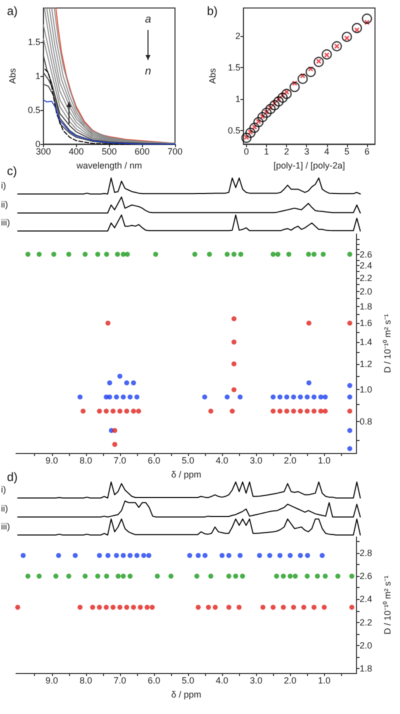 Image resolution: width=400 pixels, height=714 pixels. I want to click on x-tick-label: 300, so click(43, 151).